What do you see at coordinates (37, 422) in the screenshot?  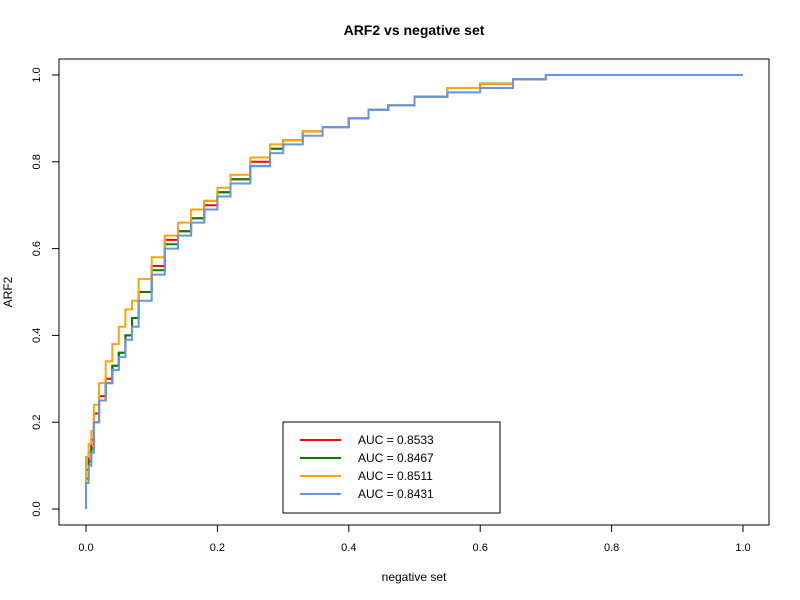 I see `y-tick-label: 0.2` at bounding box center [37, 422].